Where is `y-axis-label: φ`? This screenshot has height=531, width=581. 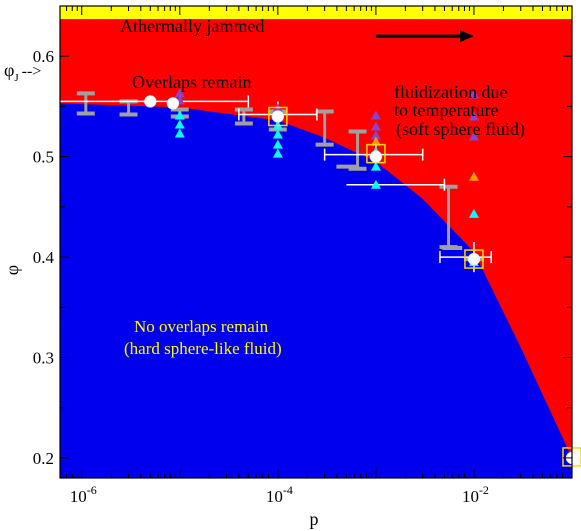
y-axis-label: φ is located at coordinates (12, 270).